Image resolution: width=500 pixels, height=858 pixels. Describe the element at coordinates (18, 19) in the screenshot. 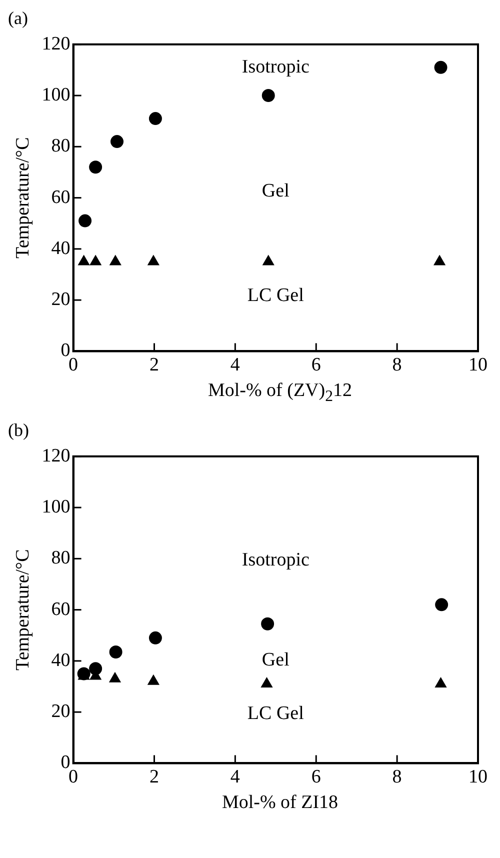

I see `chart-title: (a)` at that location.